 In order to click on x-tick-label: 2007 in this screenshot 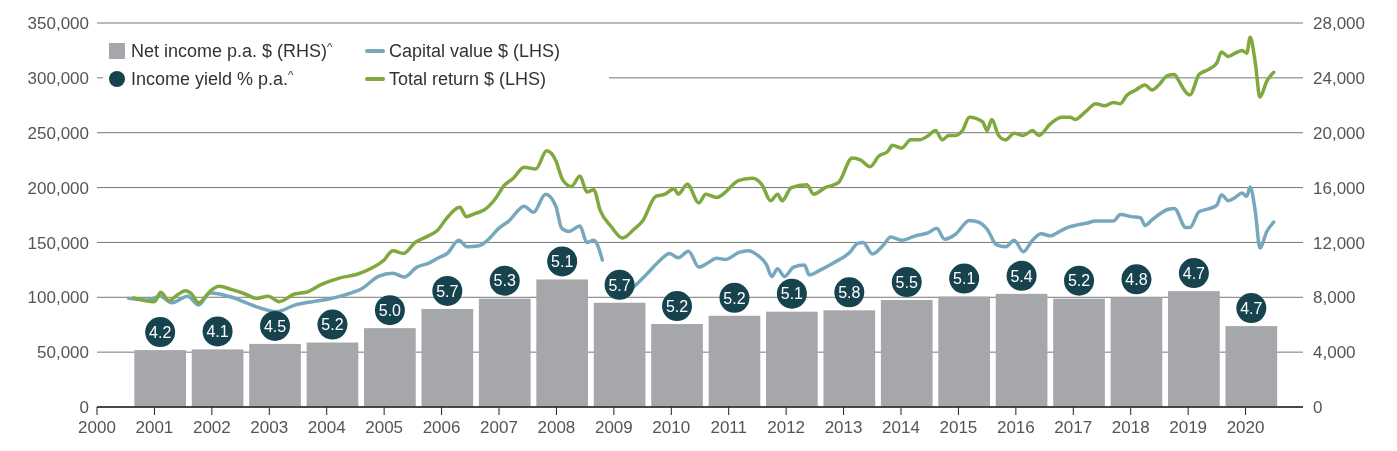, I will do `click(499, 427)`.